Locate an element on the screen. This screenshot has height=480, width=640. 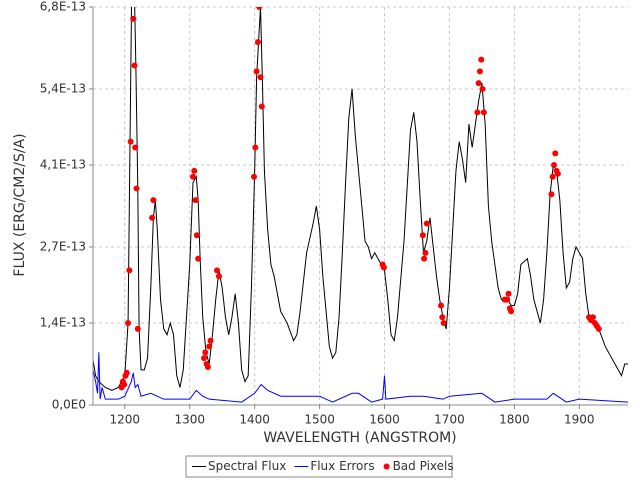
legend is located at coordinates (319, 466).